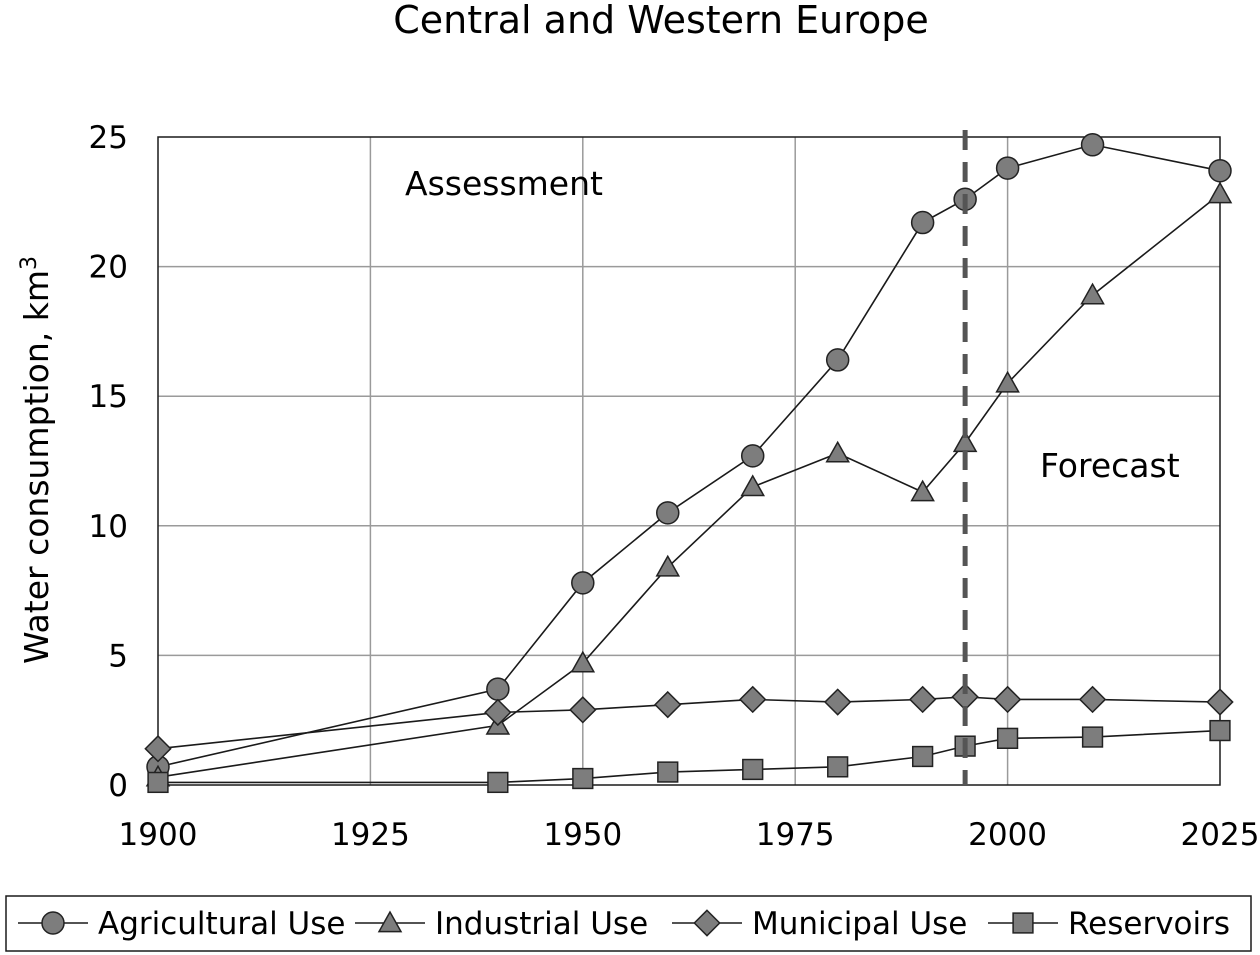 The width and height of the screenshot is (1260, 955). I want to click on x-tick-label: 1950, so click(582, 835).